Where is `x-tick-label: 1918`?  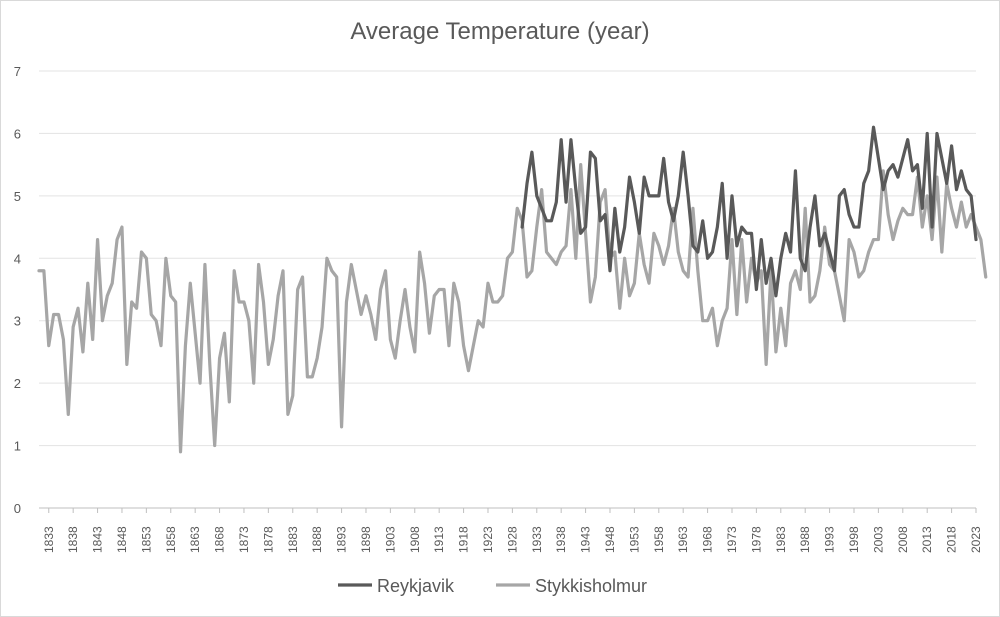 x-tick-label: 1918 is located at coordinates (464, 539).